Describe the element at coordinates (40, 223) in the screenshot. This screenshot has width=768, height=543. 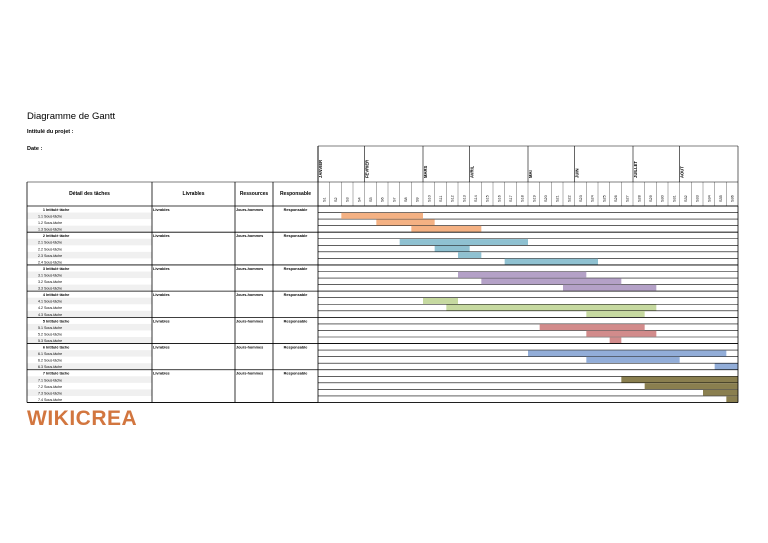
I see `subtask-number: 1.2` at that location.